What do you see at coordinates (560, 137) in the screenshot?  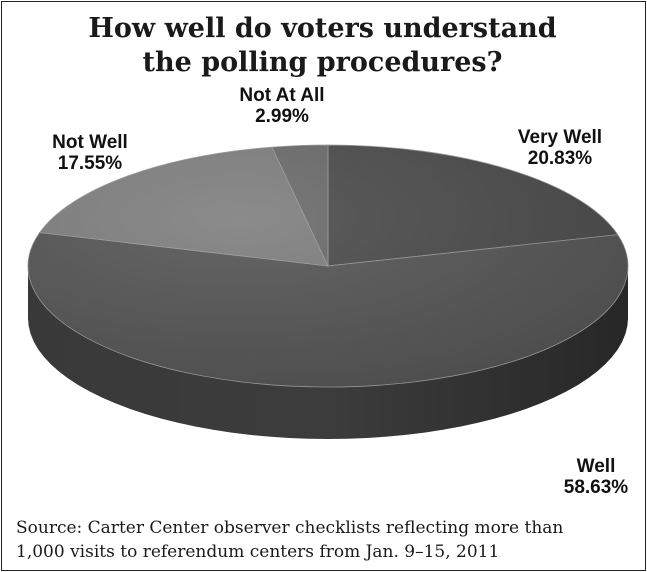 I see `slice-label-very-well: Very Well` at bounding box center [560, 137].